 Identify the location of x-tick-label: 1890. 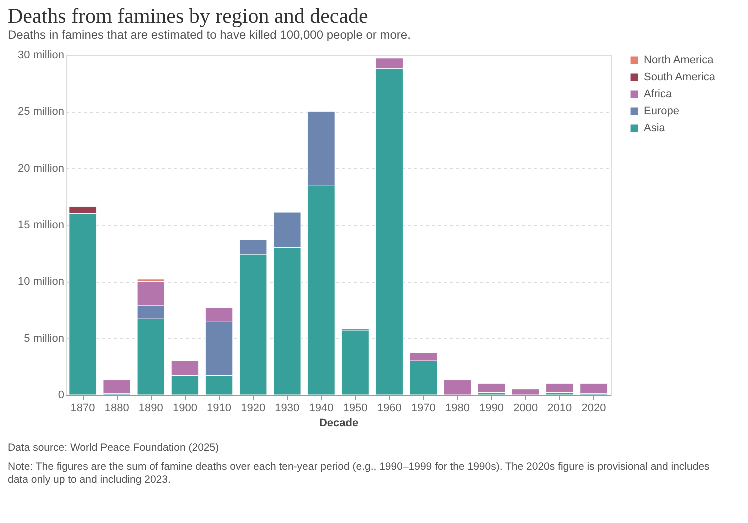
(151, 408).